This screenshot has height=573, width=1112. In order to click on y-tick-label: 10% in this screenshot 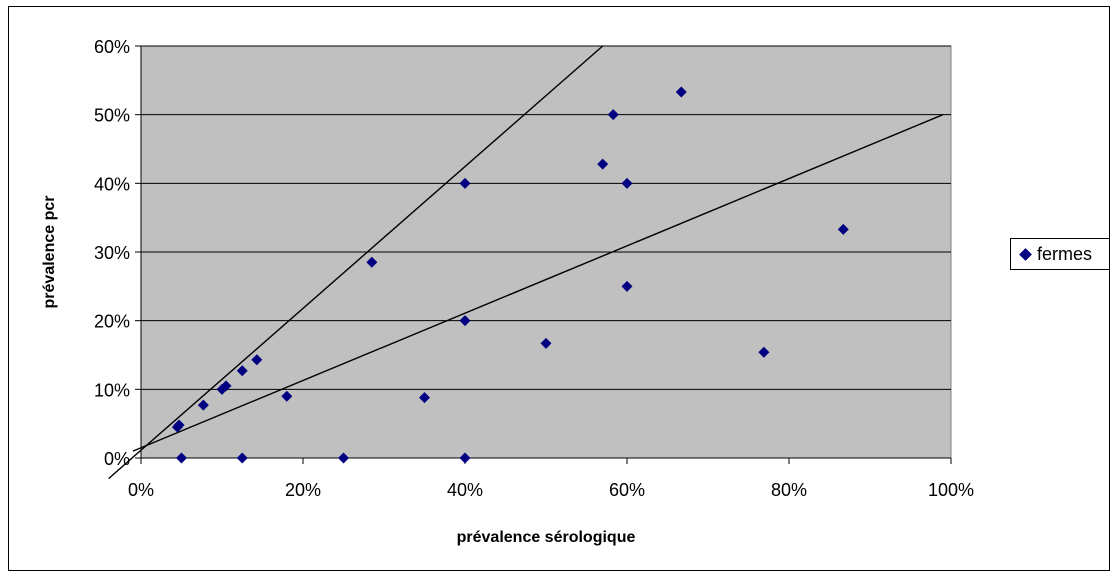, I will do `click(112, 390)`.